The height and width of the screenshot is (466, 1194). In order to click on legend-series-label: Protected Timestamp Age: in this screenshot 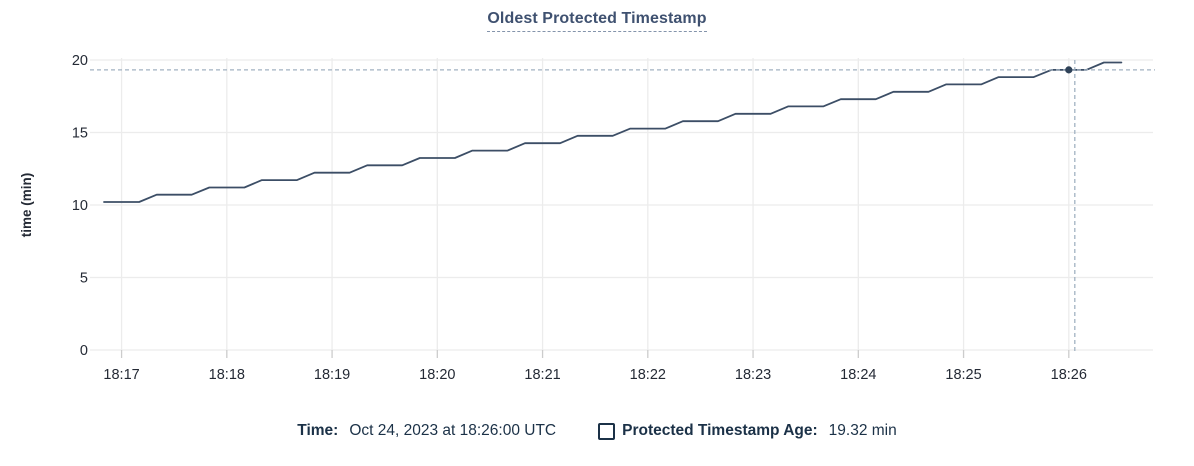, I will do `click(720, 430)`.